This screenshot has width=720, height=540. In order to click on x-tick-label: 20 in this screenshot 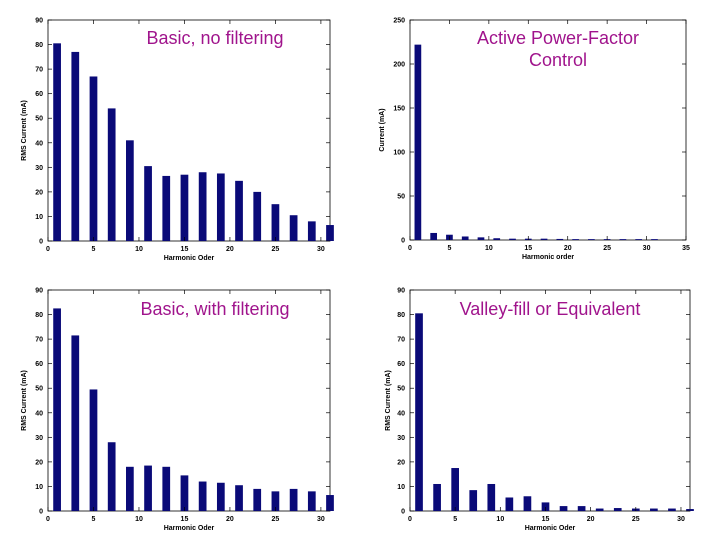, I will do `click(568, 248)`.